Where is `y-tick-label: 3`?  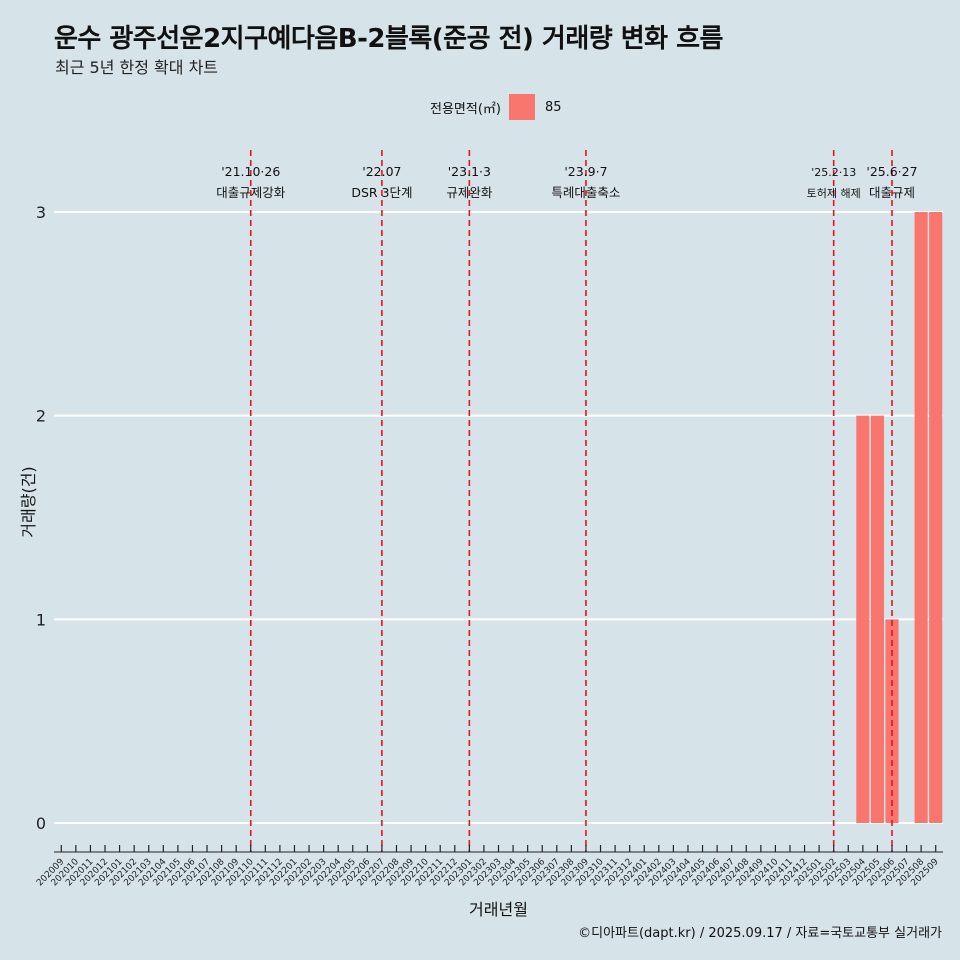 y-tick-label: 3 is located at coordinates (41, 212).